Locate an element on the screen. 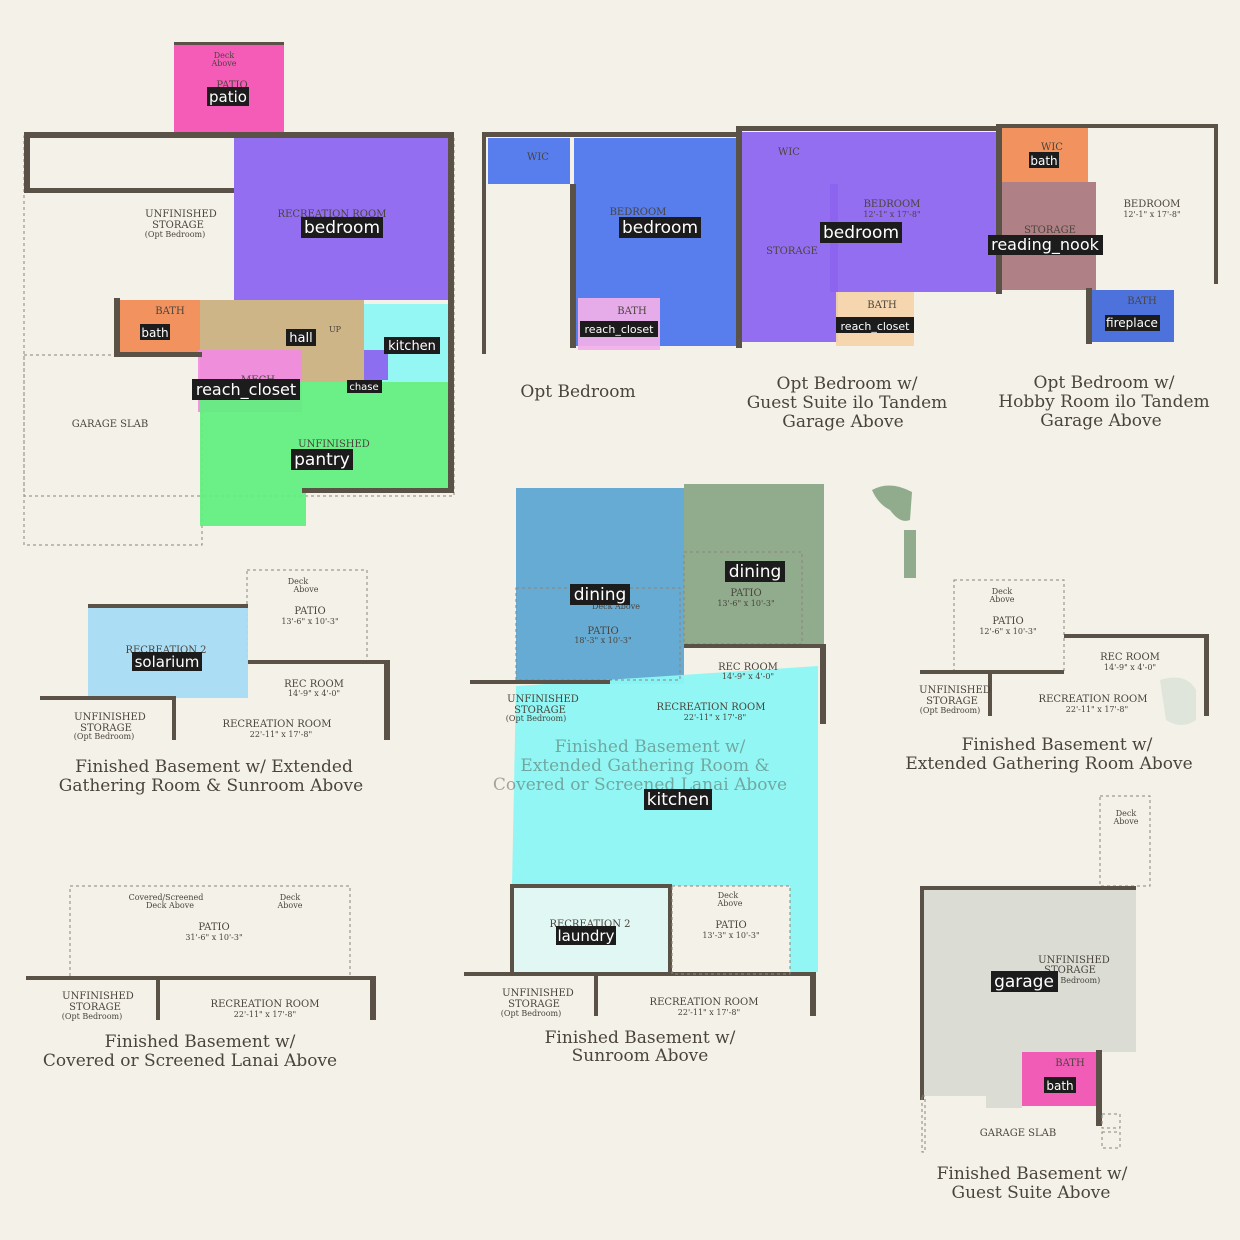  guest-suite-basement-deck-label: Deck is located at coordinates (1126, 813).